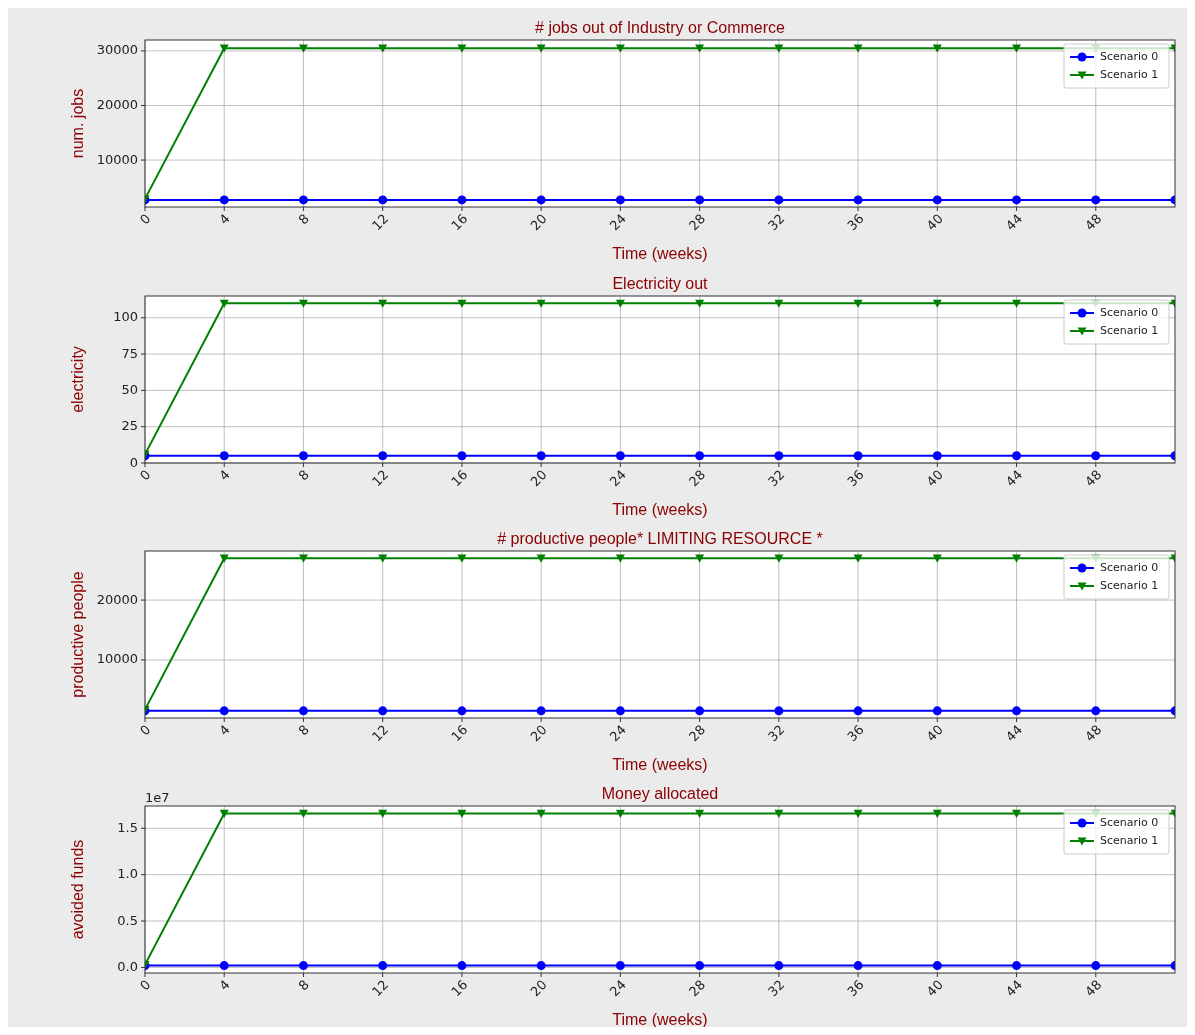 The image size is (1195, 1035). What do you see at coordinates (660, 283) in the screenshot?
I see `chart-title: Electricity out` at bounding box center [660, 283].